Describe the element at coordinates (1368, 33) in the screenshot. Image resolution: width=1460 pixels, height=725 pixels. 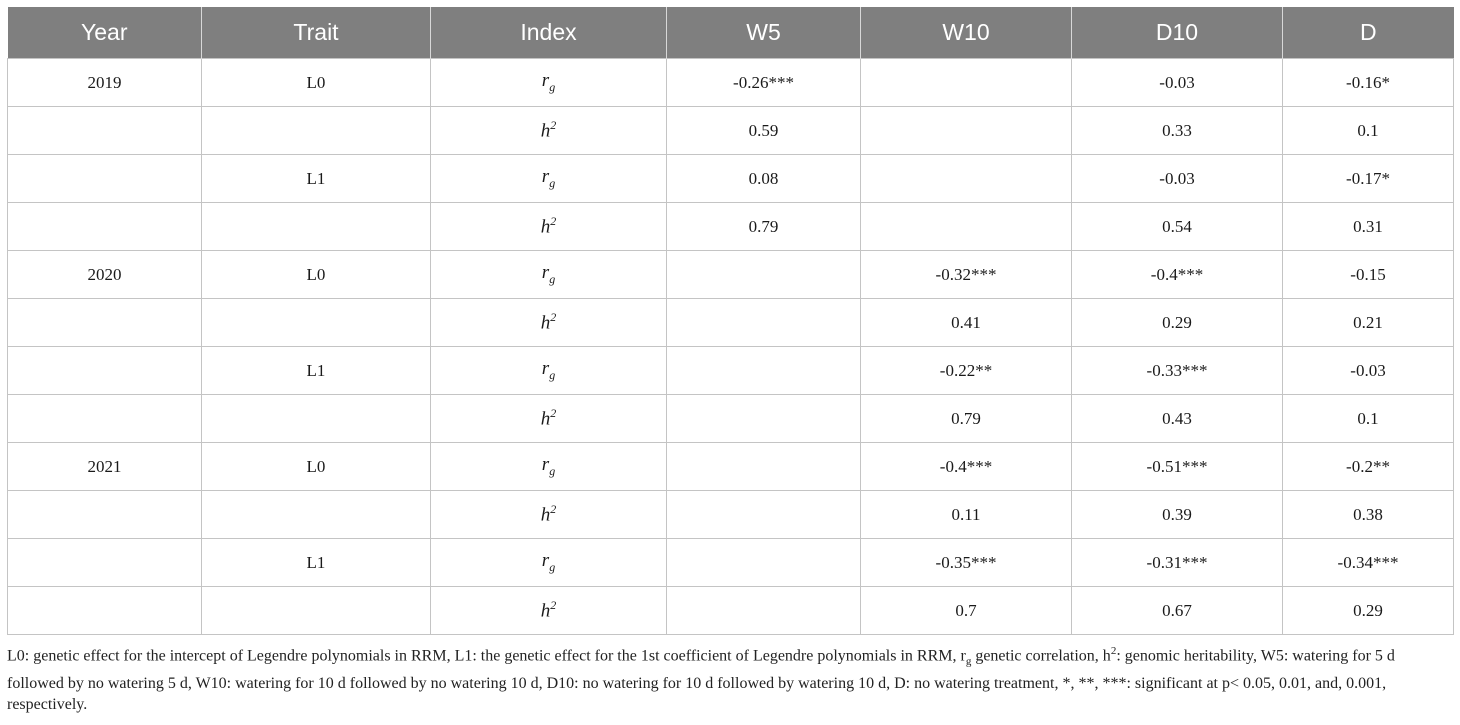
I see `header-d: D` at that location.